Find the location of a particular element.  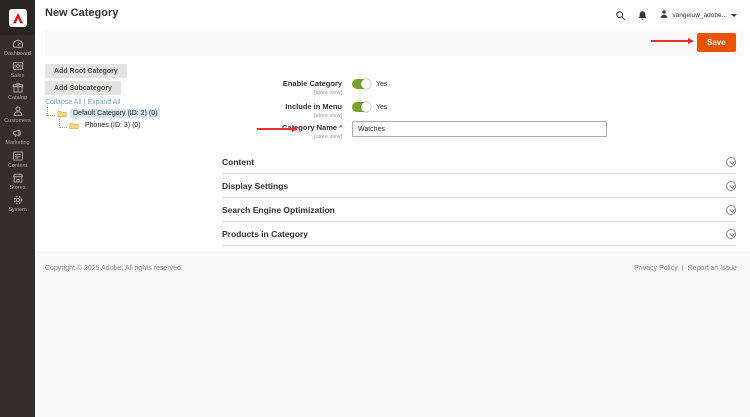

sidebar-item-stores: Stores is located at coordinates (17, 181).